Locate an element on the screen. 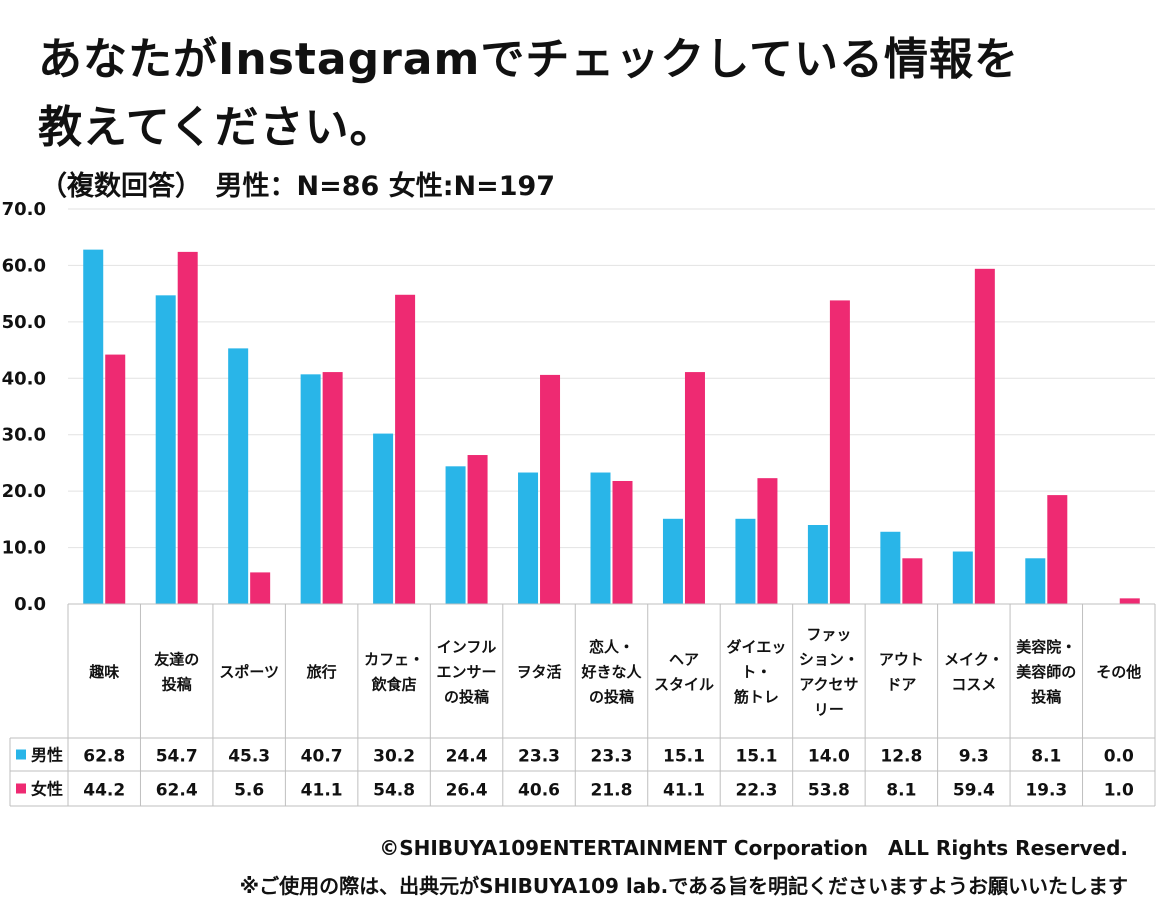  y-tick-label: 10.0 is located at coordinates (24, 548).